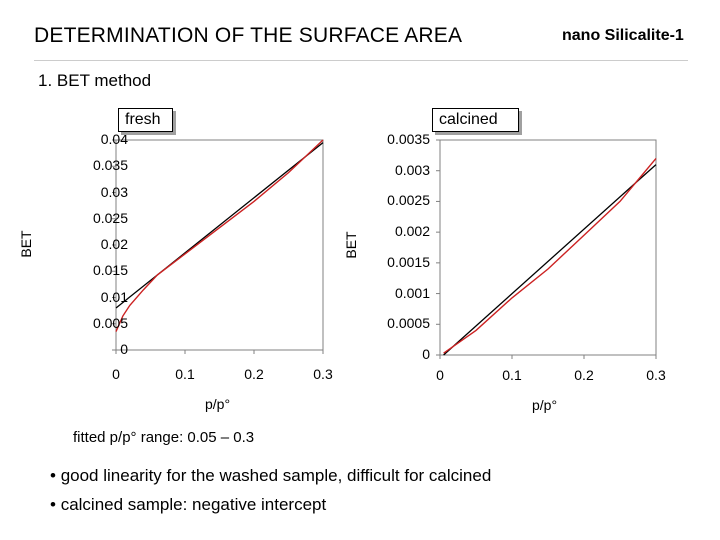 The image size is (720, 540). What do you see at coordinates (114, 244) in the screenshot?
I see `y-tick-label: 0.02` at bounding box center [114, 244].